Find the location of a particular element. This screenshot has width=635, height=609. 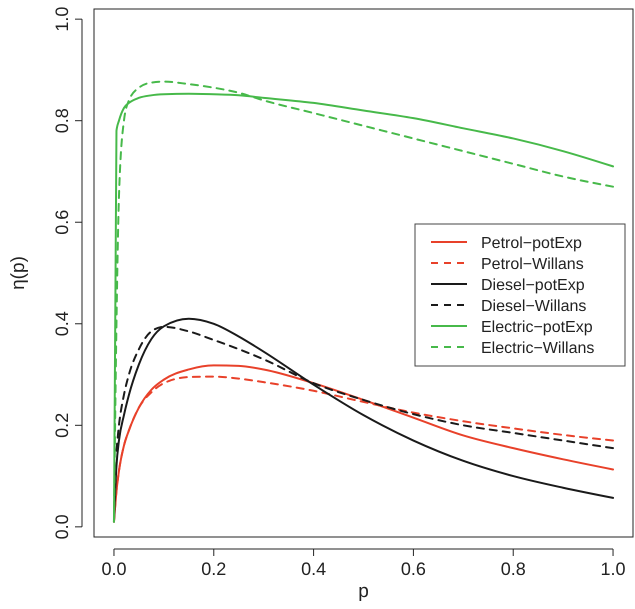

legend-label: Petrol−Willans is located at coordinates (532, 264).